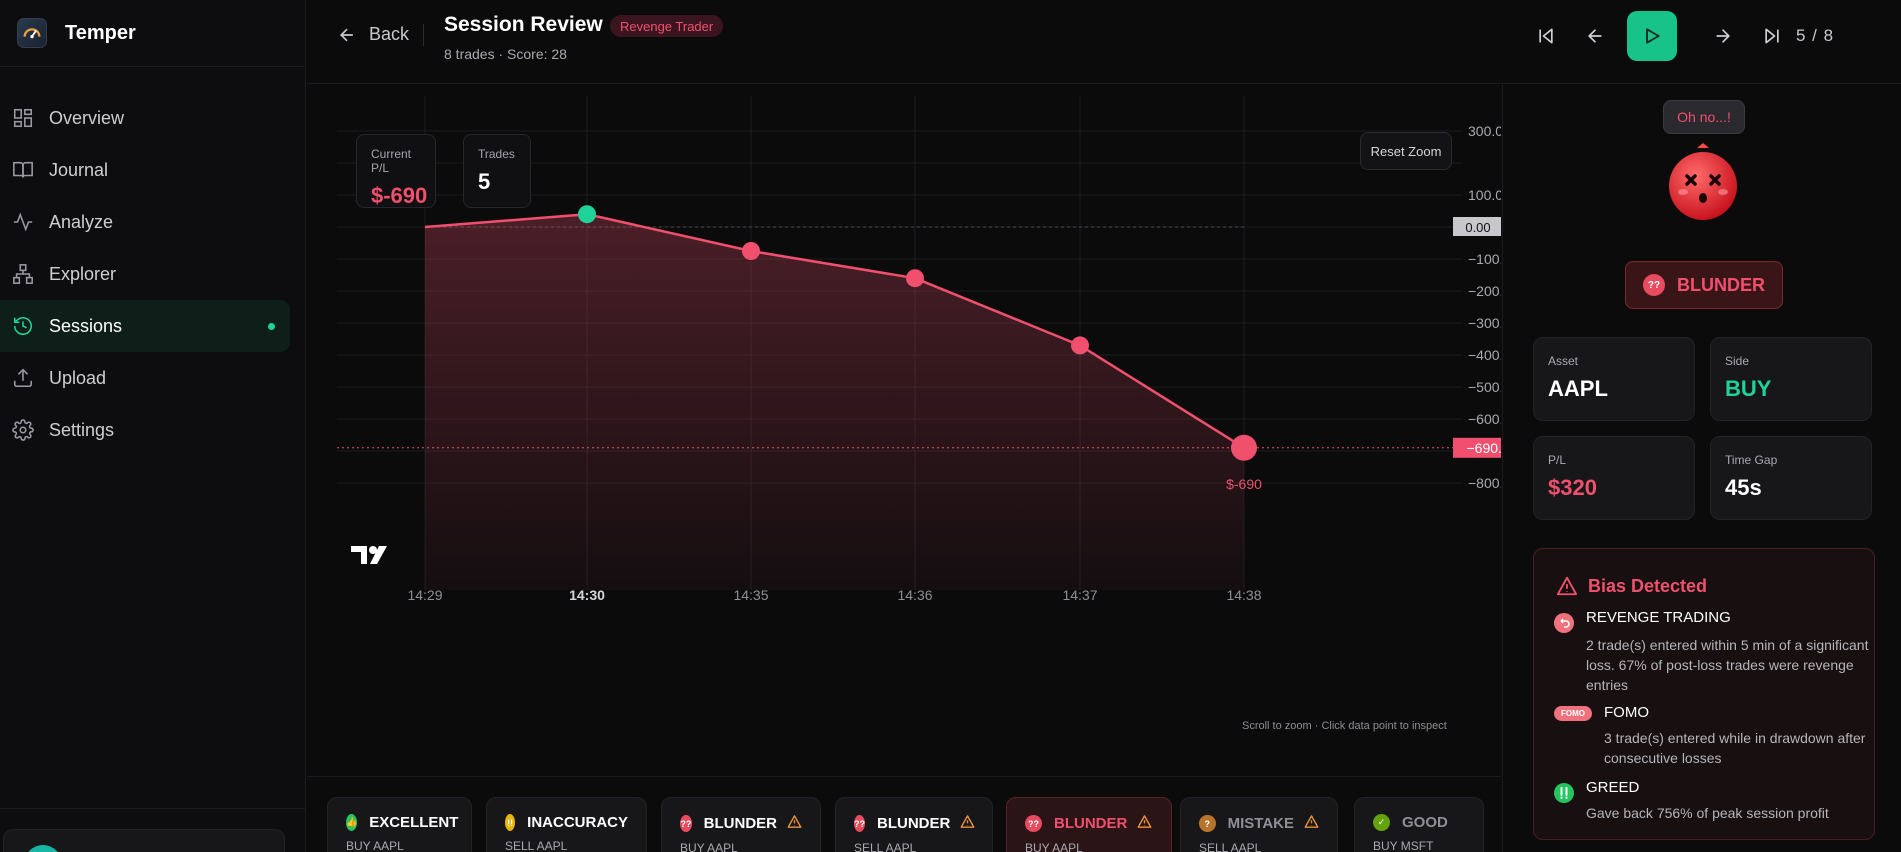 This screenshot has height=852, width=1901. I want to click on y-tick-label: −600.00, so click(1484, 419).